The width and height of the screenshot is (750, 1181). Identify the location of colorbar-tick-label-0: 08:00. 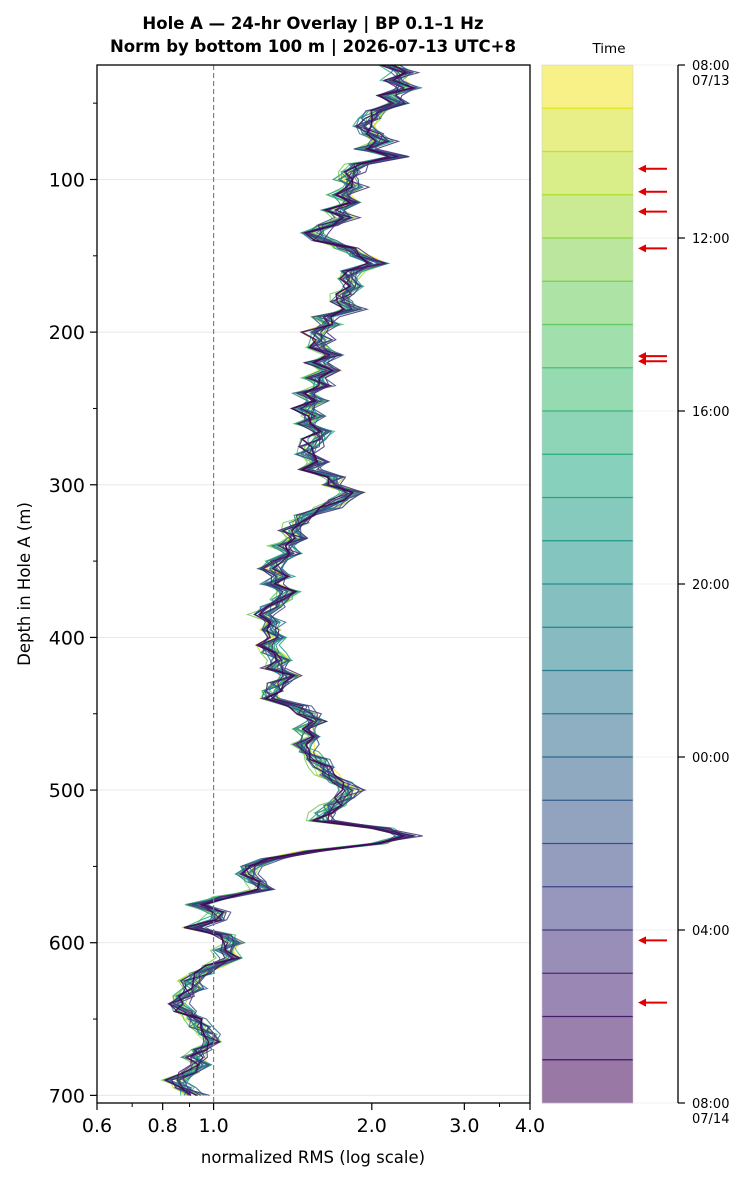
(710, 66).